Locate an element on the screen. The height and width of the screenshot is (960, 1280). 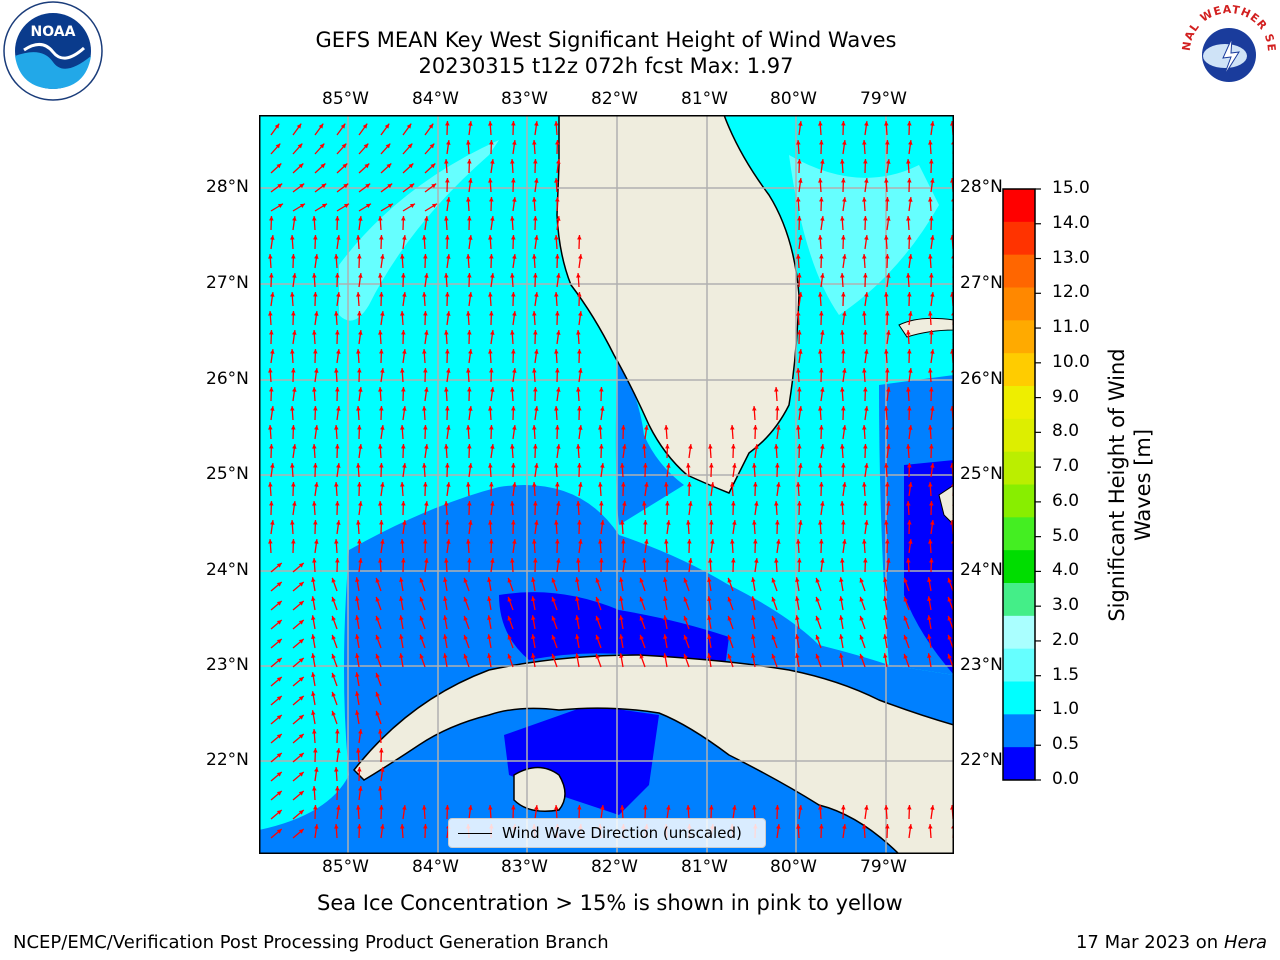
title-line-2: 20230315 t12z 072h fcst Max: 1.97 is located at coordinates (606, 66).